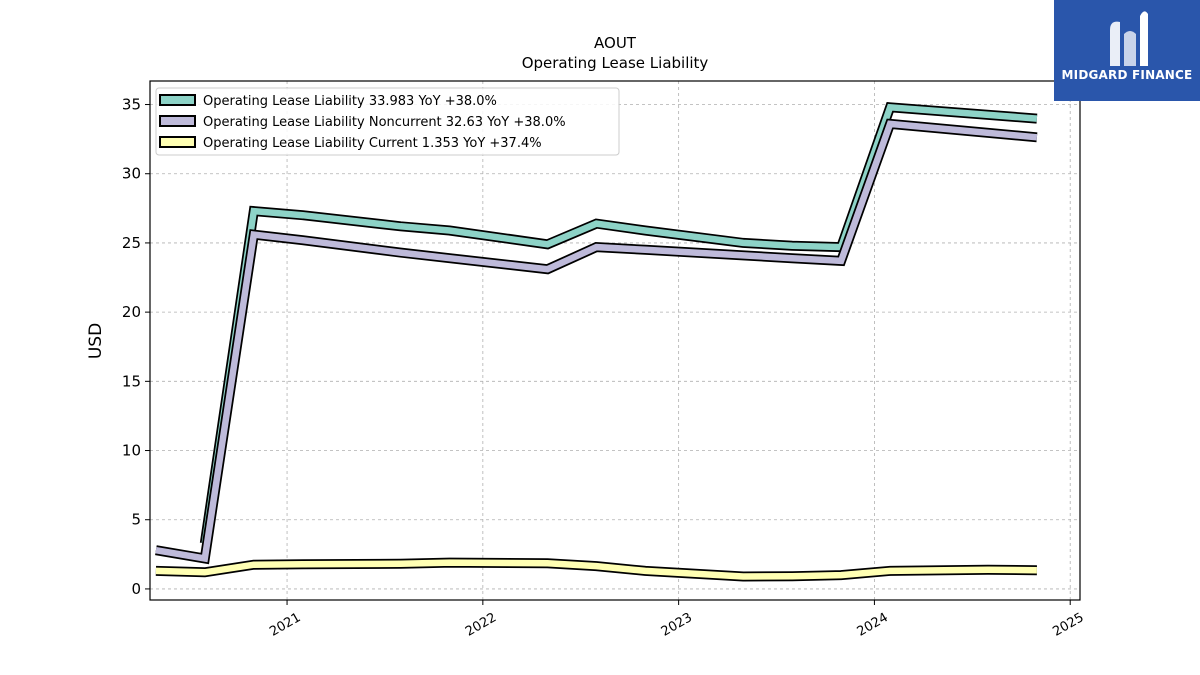 This screenshot has height=675, width=1200. I want to click on legend-box, so click(387, 121).